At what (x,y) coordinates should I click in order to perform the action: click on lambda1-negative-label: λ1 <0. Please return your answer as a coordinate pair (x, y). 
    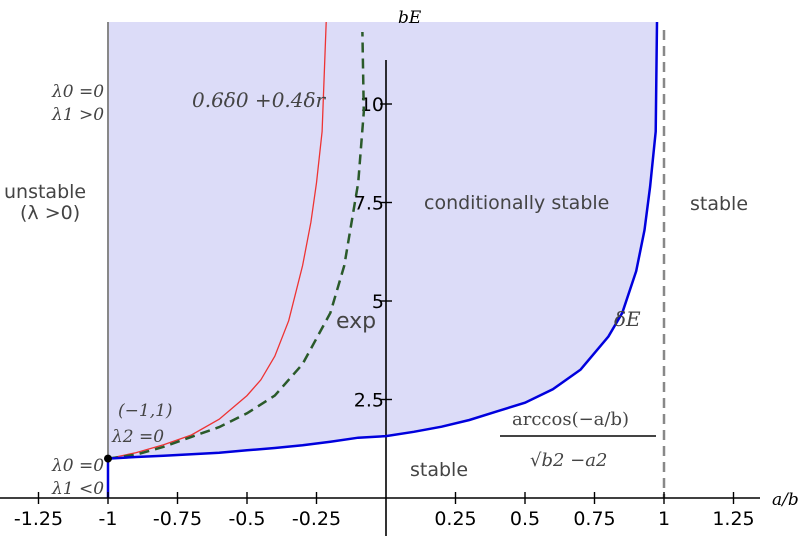
    Looking at the image, I should click on (77, 489).